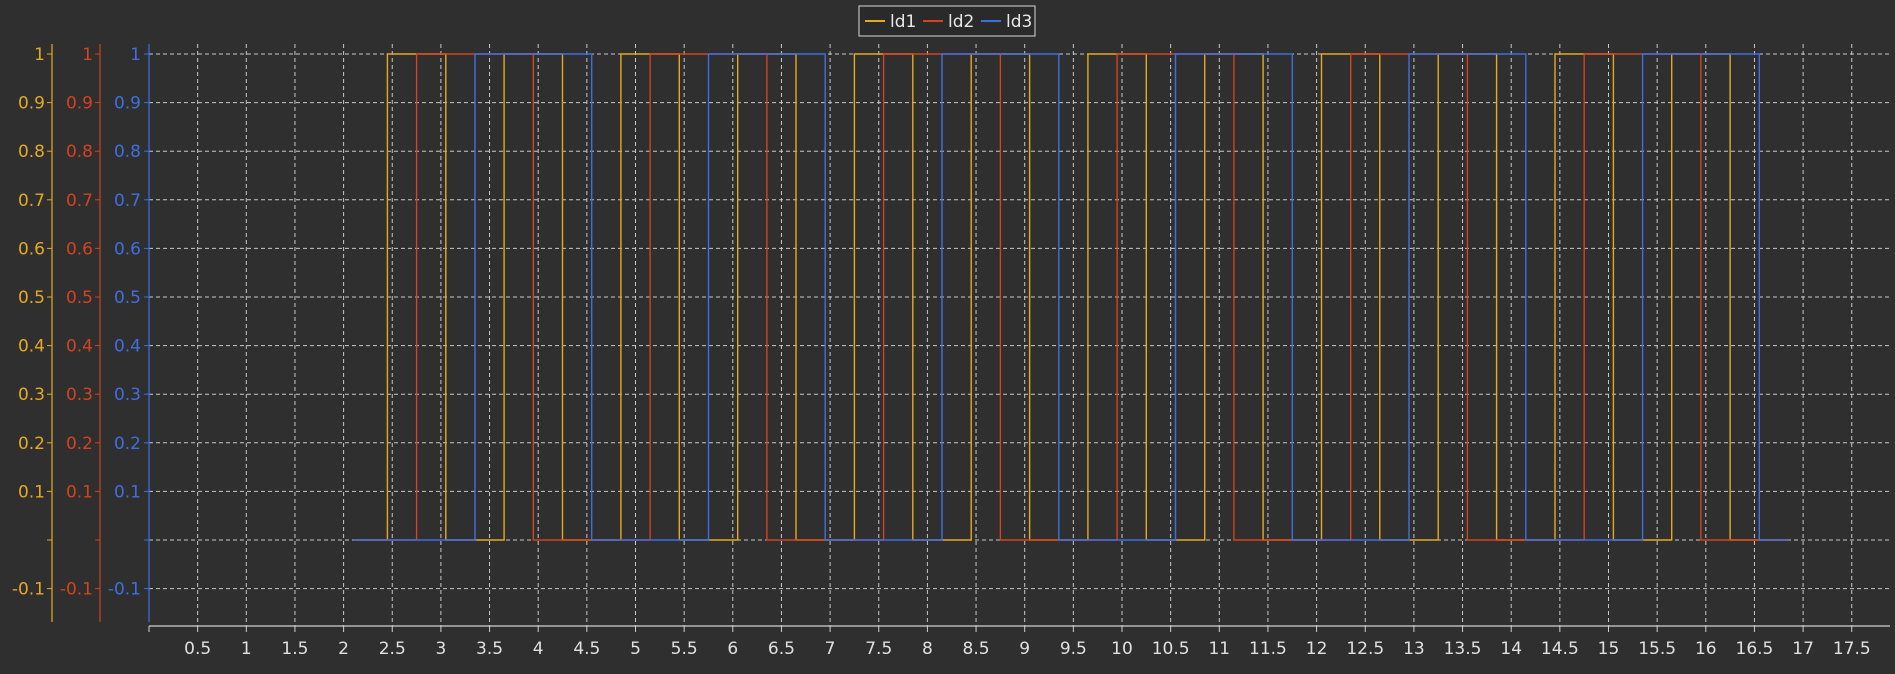 The height and width of the screenshot is (674, 1895). Describe the element at coordinates (1463, 649) in the screenshot. I see `x-tick-label: 13.5` at that location.